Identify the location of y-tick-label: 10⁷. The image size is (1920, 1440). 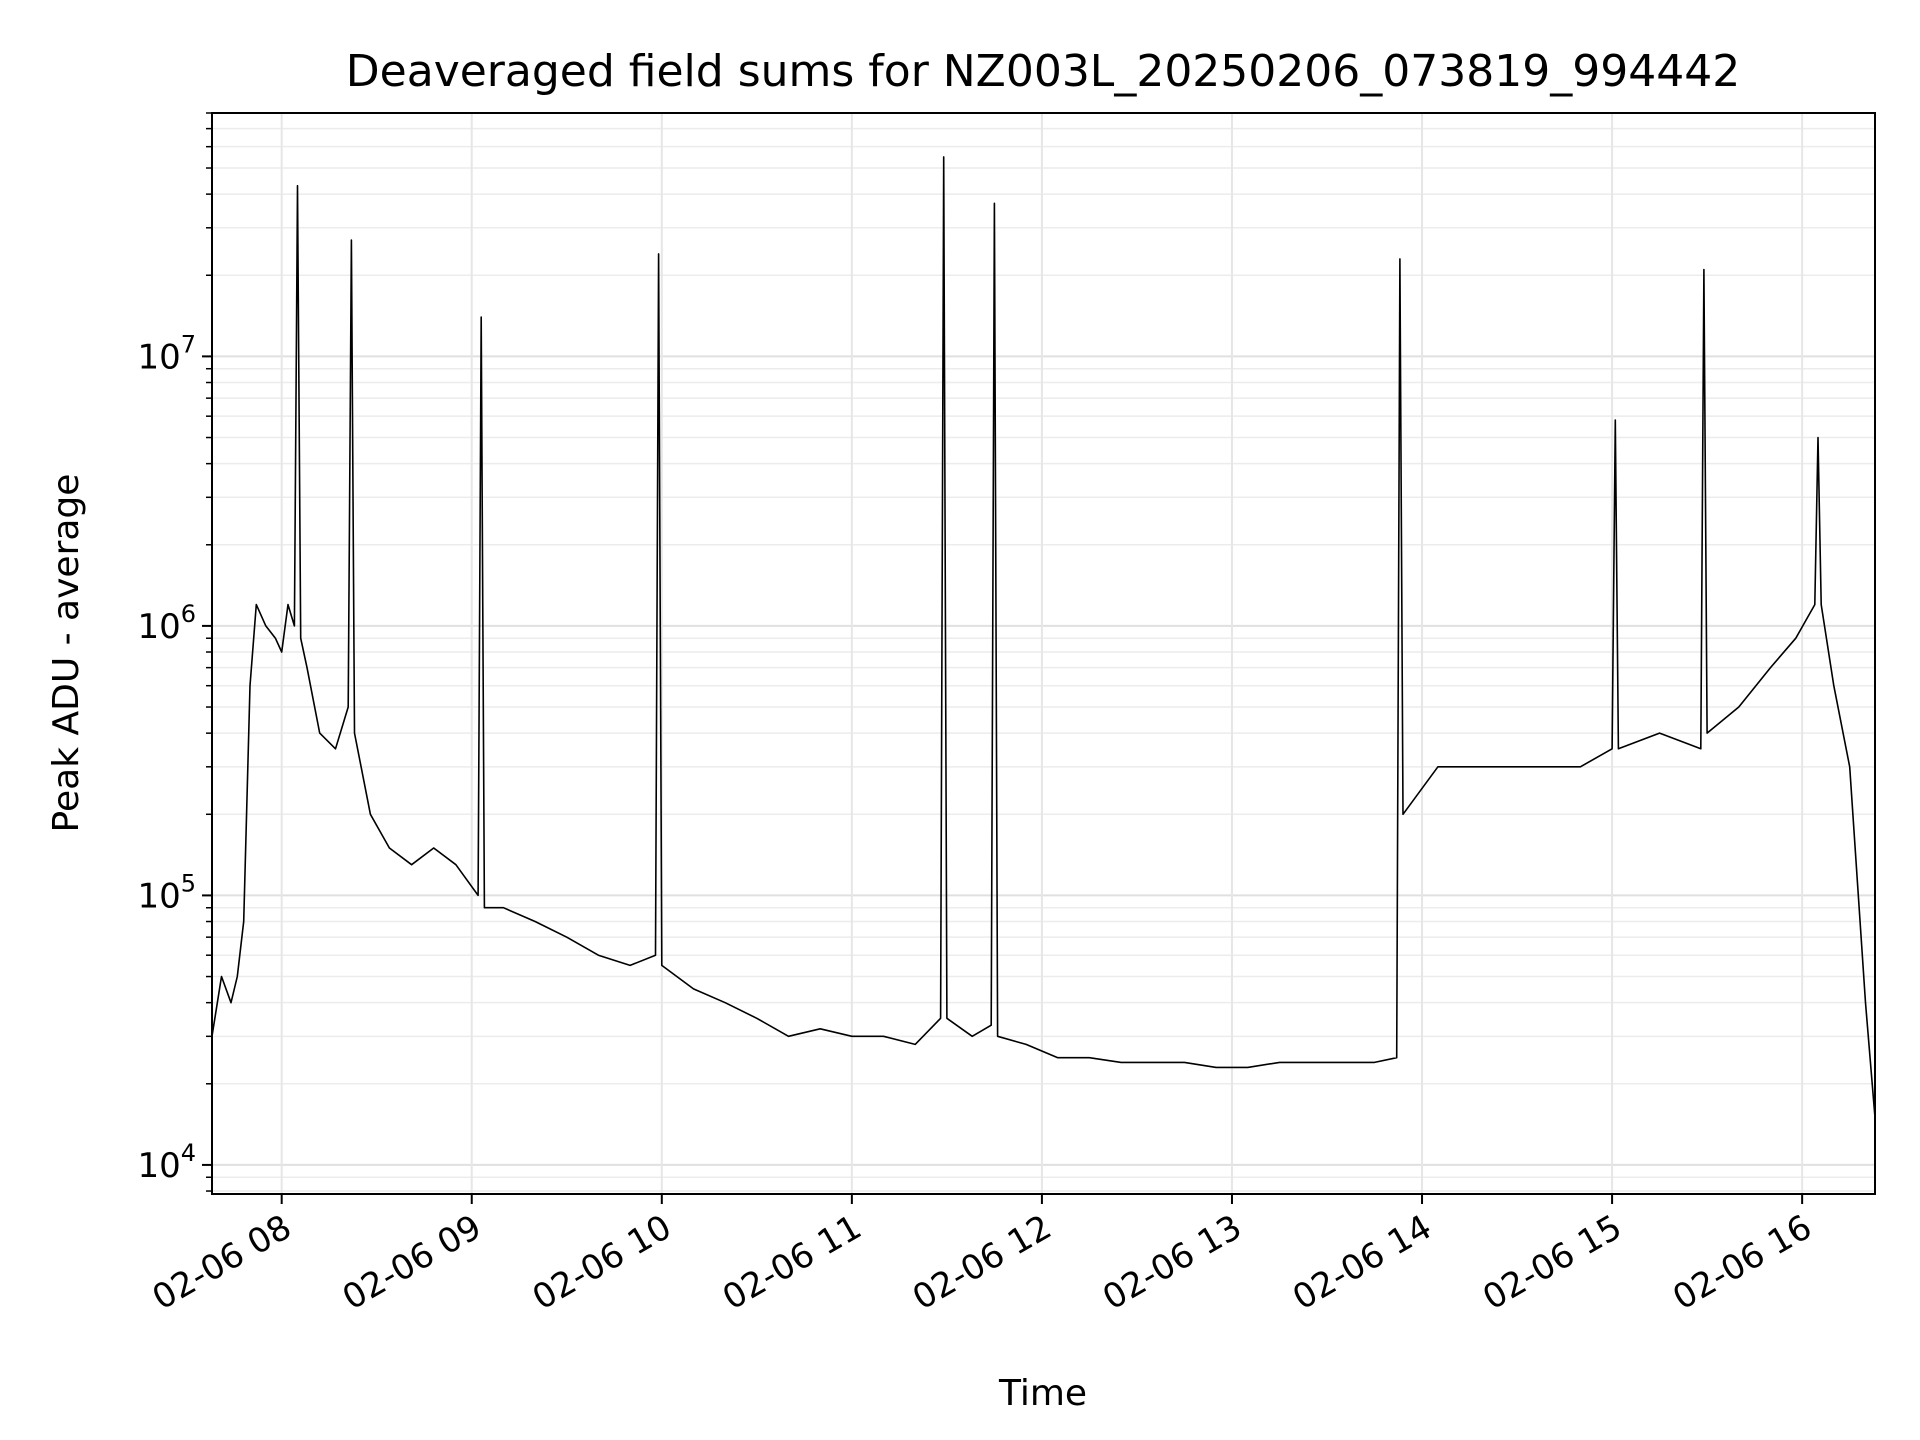
(166, 353).